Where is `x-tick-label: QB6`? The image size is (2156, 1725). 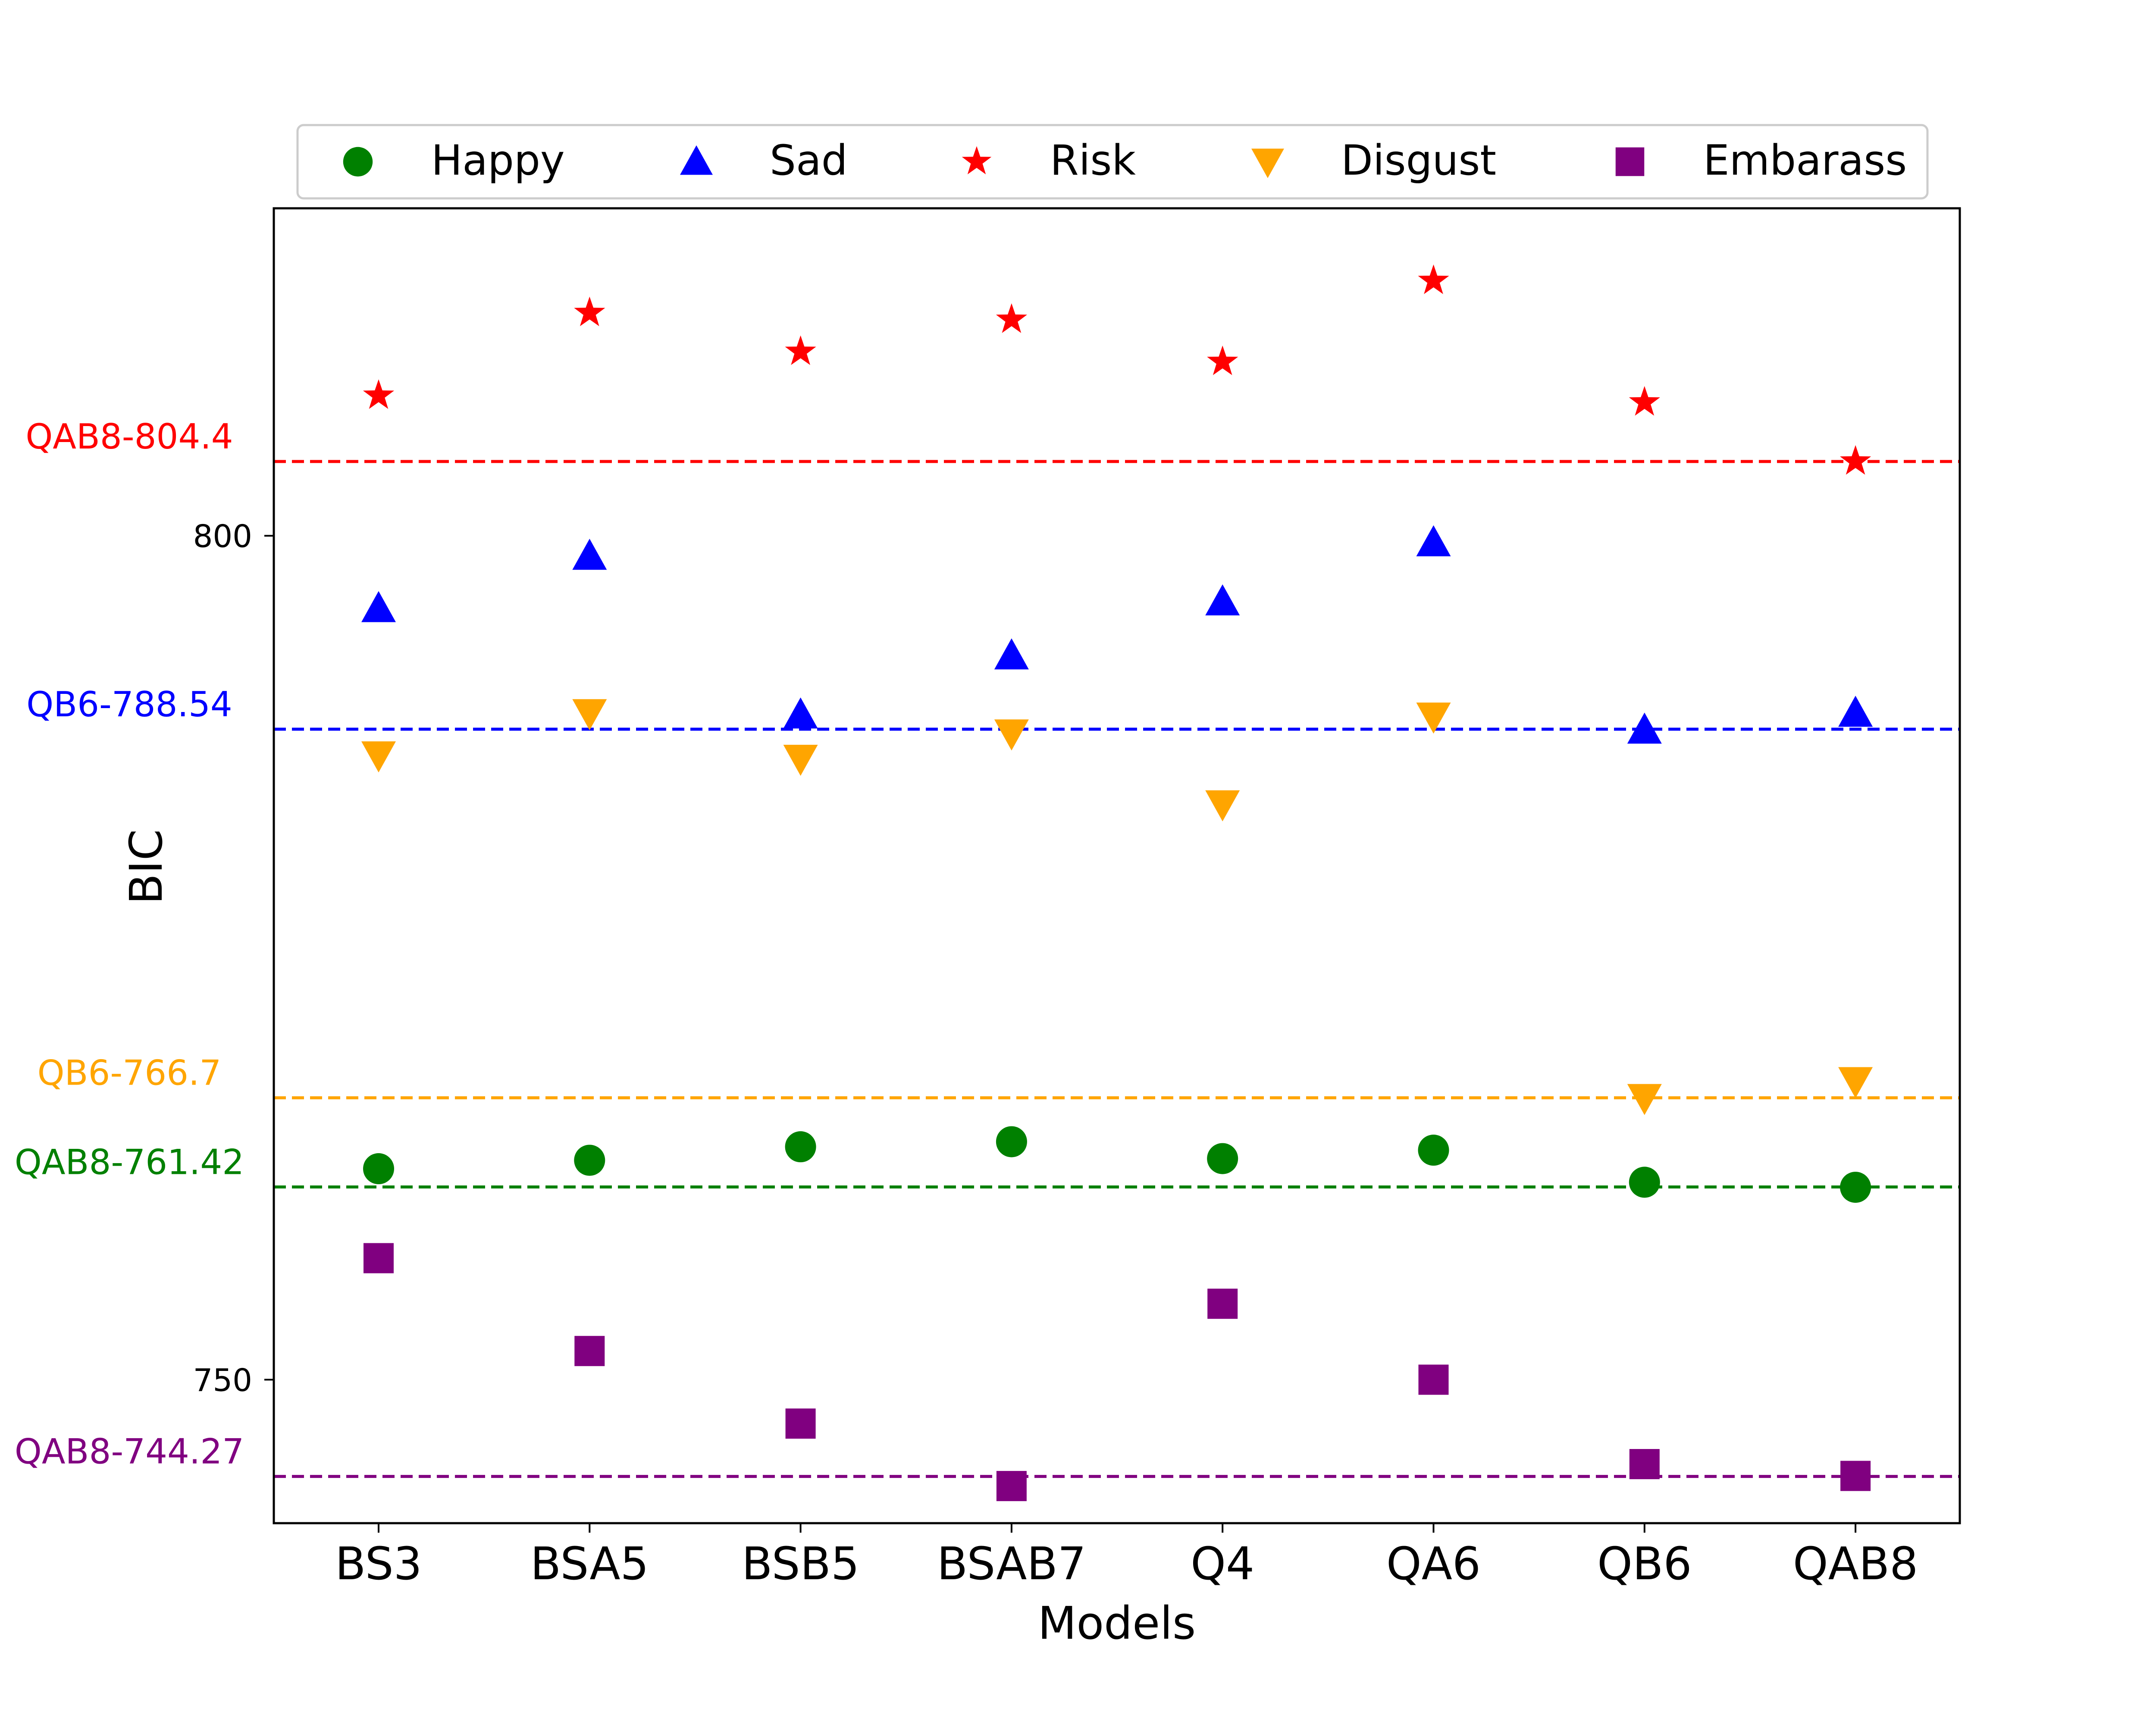 x-tick-label: QB6 is located at coordinates (1644, 1563).